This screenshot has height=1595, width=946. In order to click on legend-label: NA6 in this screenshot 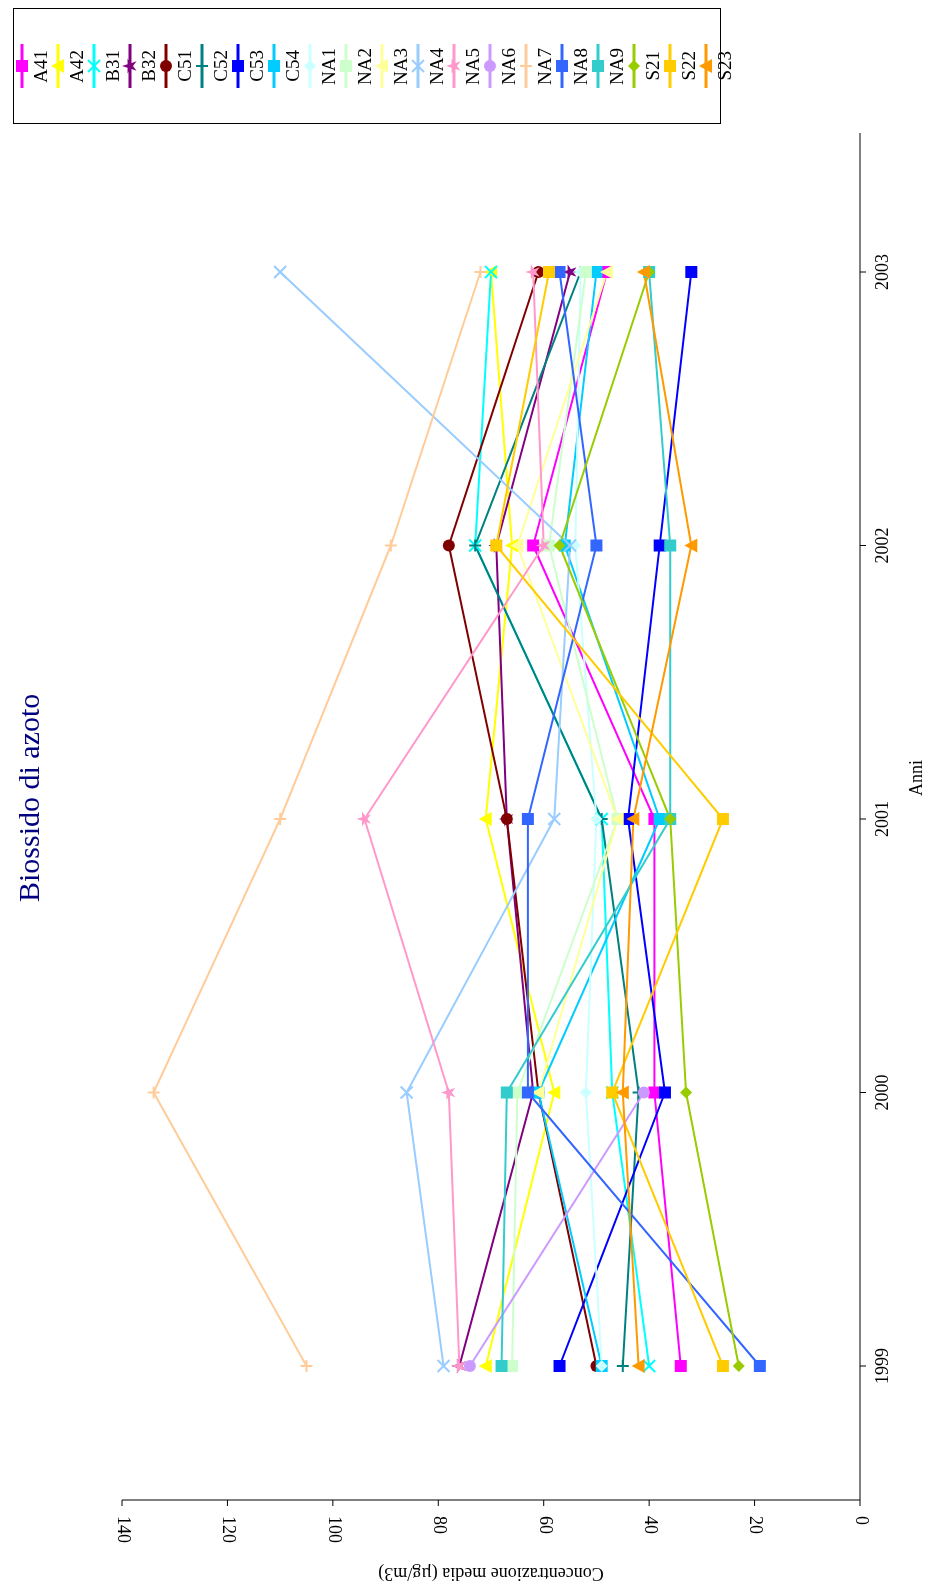, I will do `click(508, 66)`.